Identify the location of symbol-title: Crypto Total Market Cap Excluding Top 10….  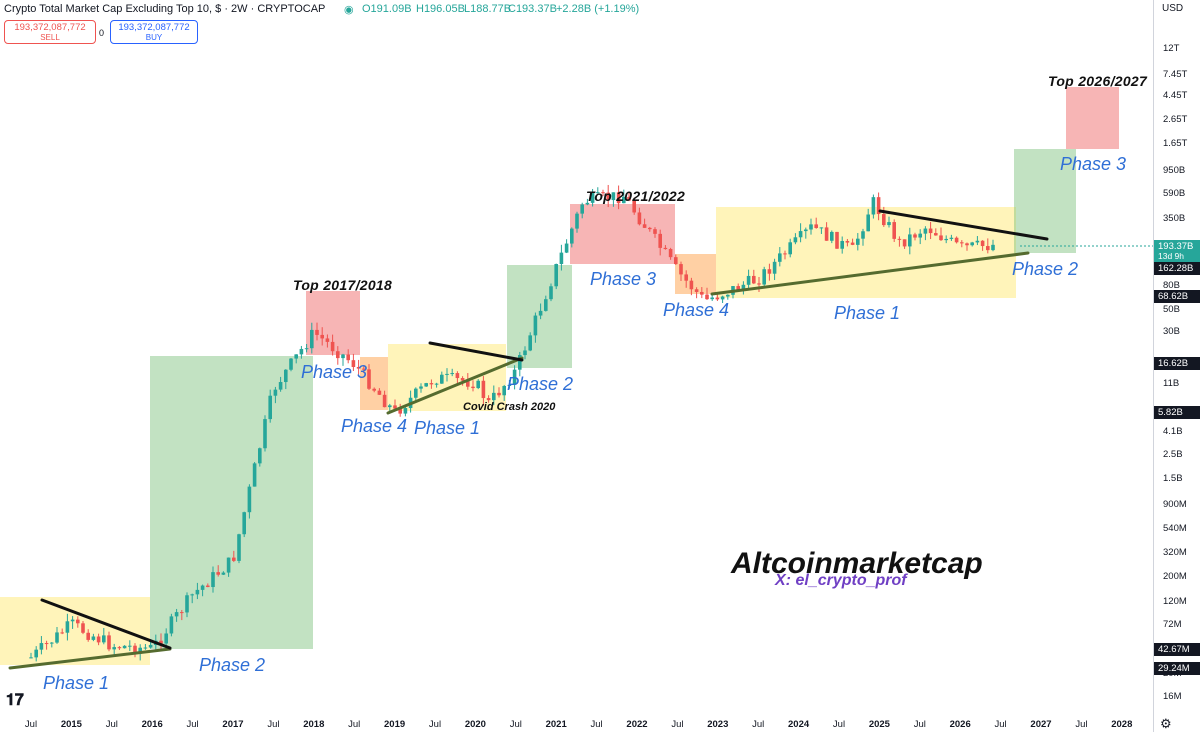
(165, 9).